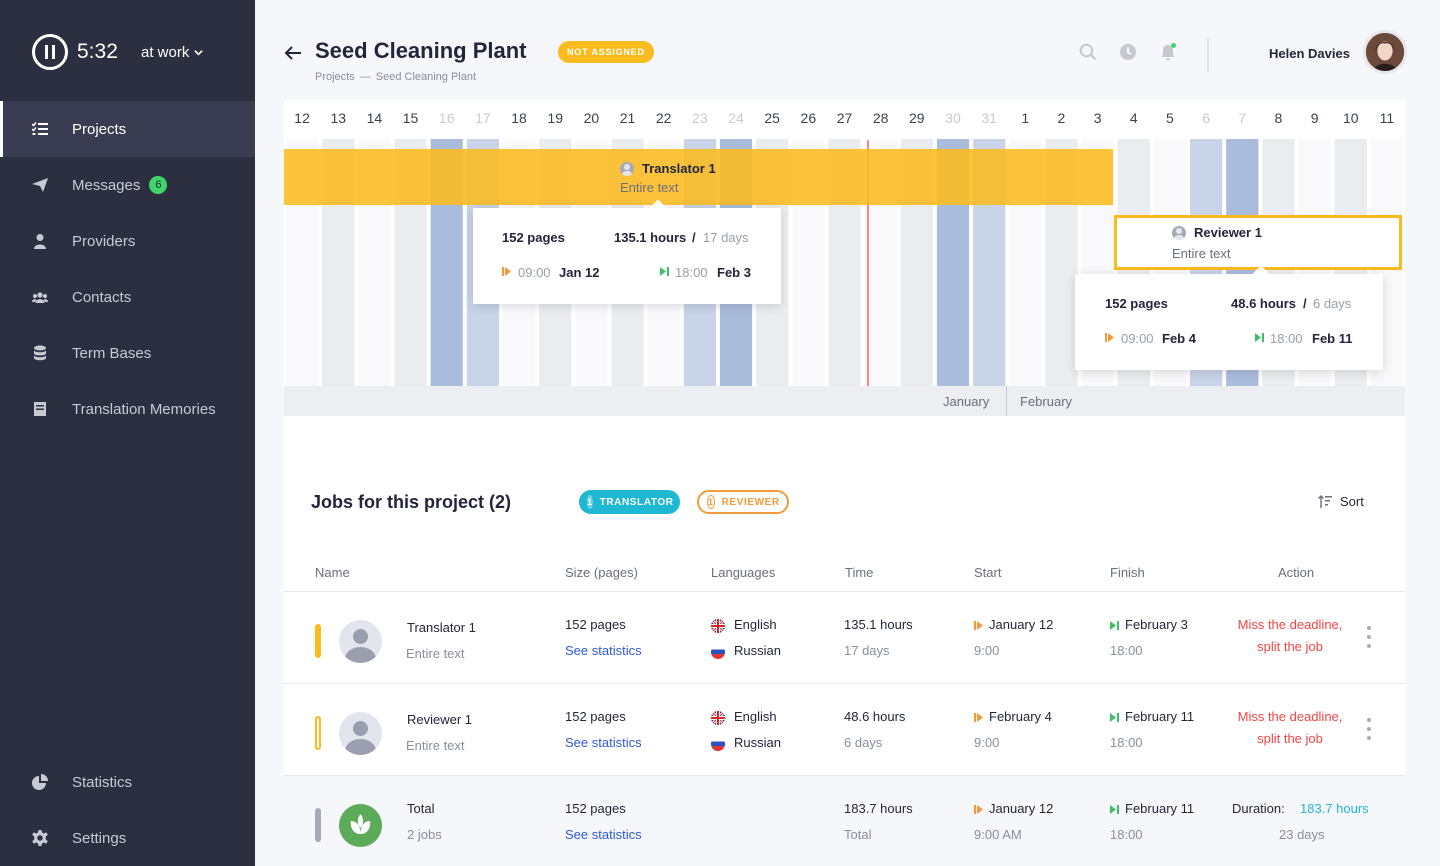  I want to click on month-band, so click(844, 401).